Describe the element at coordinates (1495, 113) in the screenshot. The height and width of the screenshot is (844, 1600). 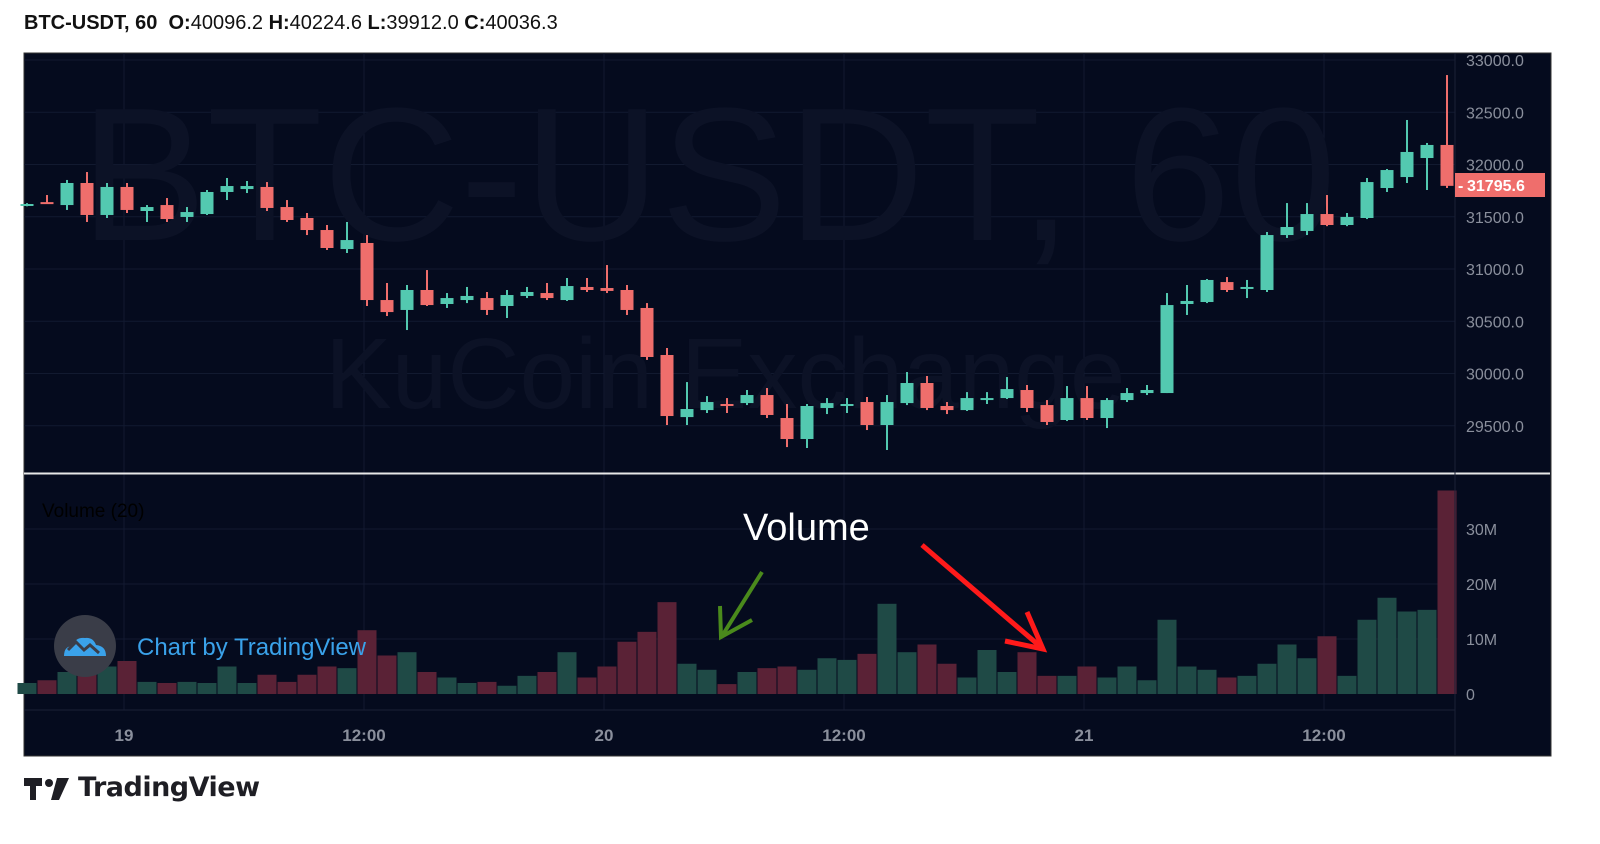
I see `price-tick-label: 32500.0` at that location.